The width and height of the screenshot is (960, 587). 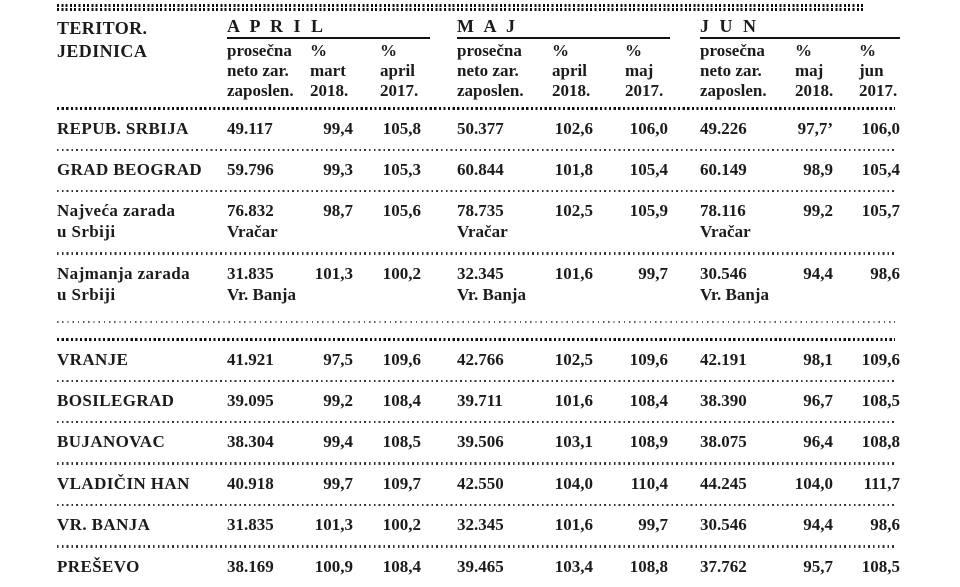 I want to click on maj-net-salary-value: 42.550, so click(x=480, y=483).